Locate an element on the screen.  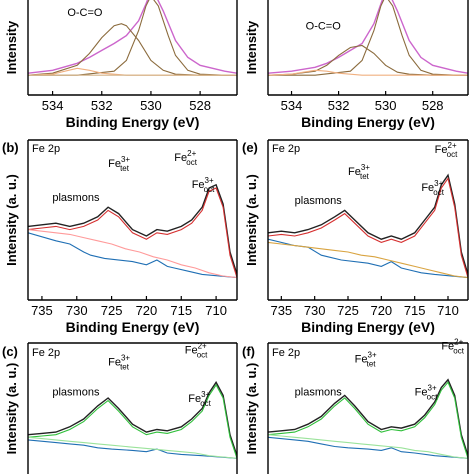
panel-c-y-label: Intensity (a. u.) is located at coordinates (11, 409).